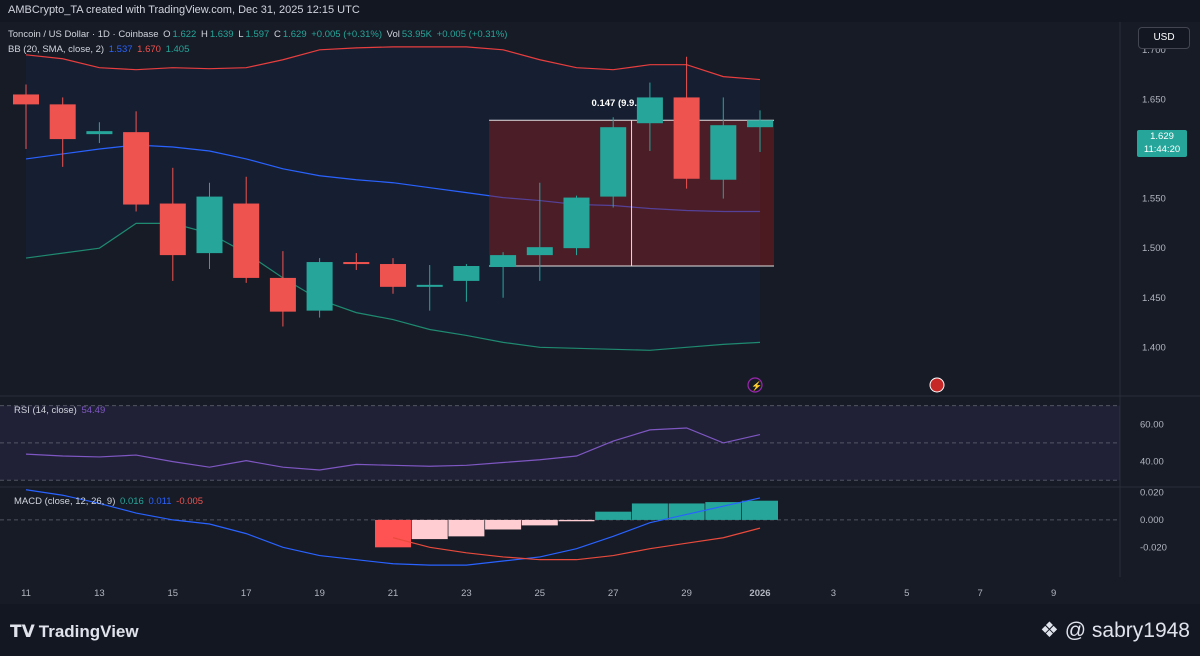 The width and height of the screenshot is (1200, 656). Describe the element at coordinates (906, 593) in the screenshot. I see `x-tick-label: 5` at that location.